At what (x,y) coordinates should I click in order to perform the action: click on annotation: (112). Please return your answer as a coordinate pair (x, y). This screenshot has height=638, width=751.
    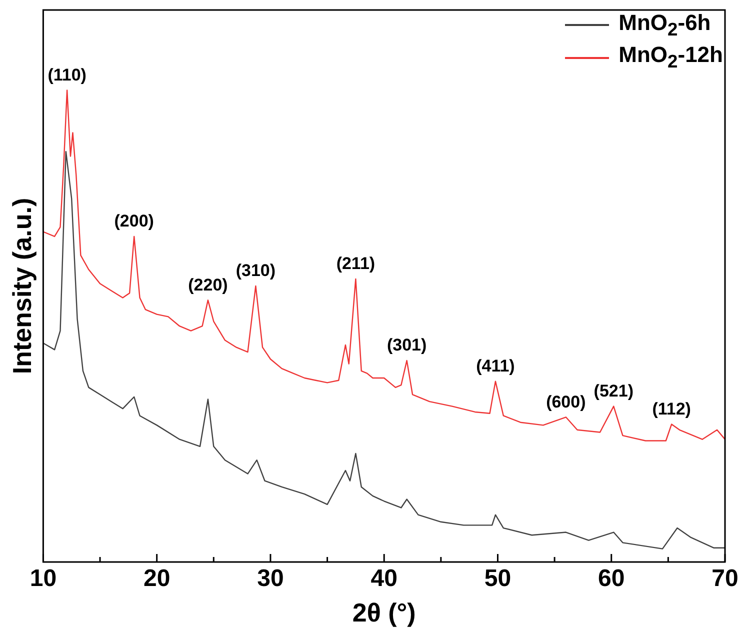
    Looking at the image, I should click on (671, 408).